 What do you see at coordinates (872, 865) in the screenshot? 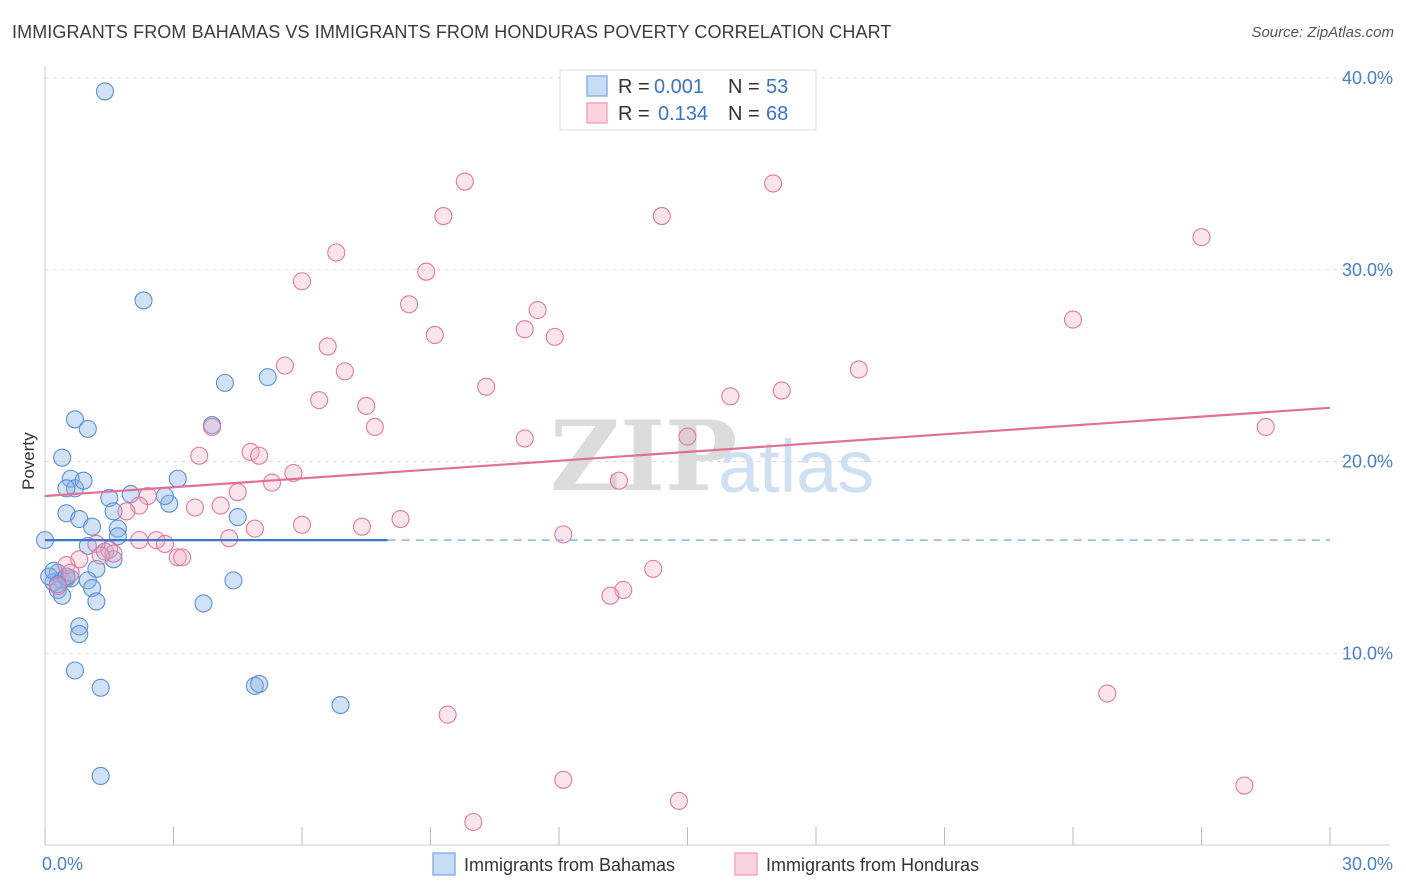
I see `legend-label-honduras: Immigrants from Honduras` at bounding box center [872, 865].